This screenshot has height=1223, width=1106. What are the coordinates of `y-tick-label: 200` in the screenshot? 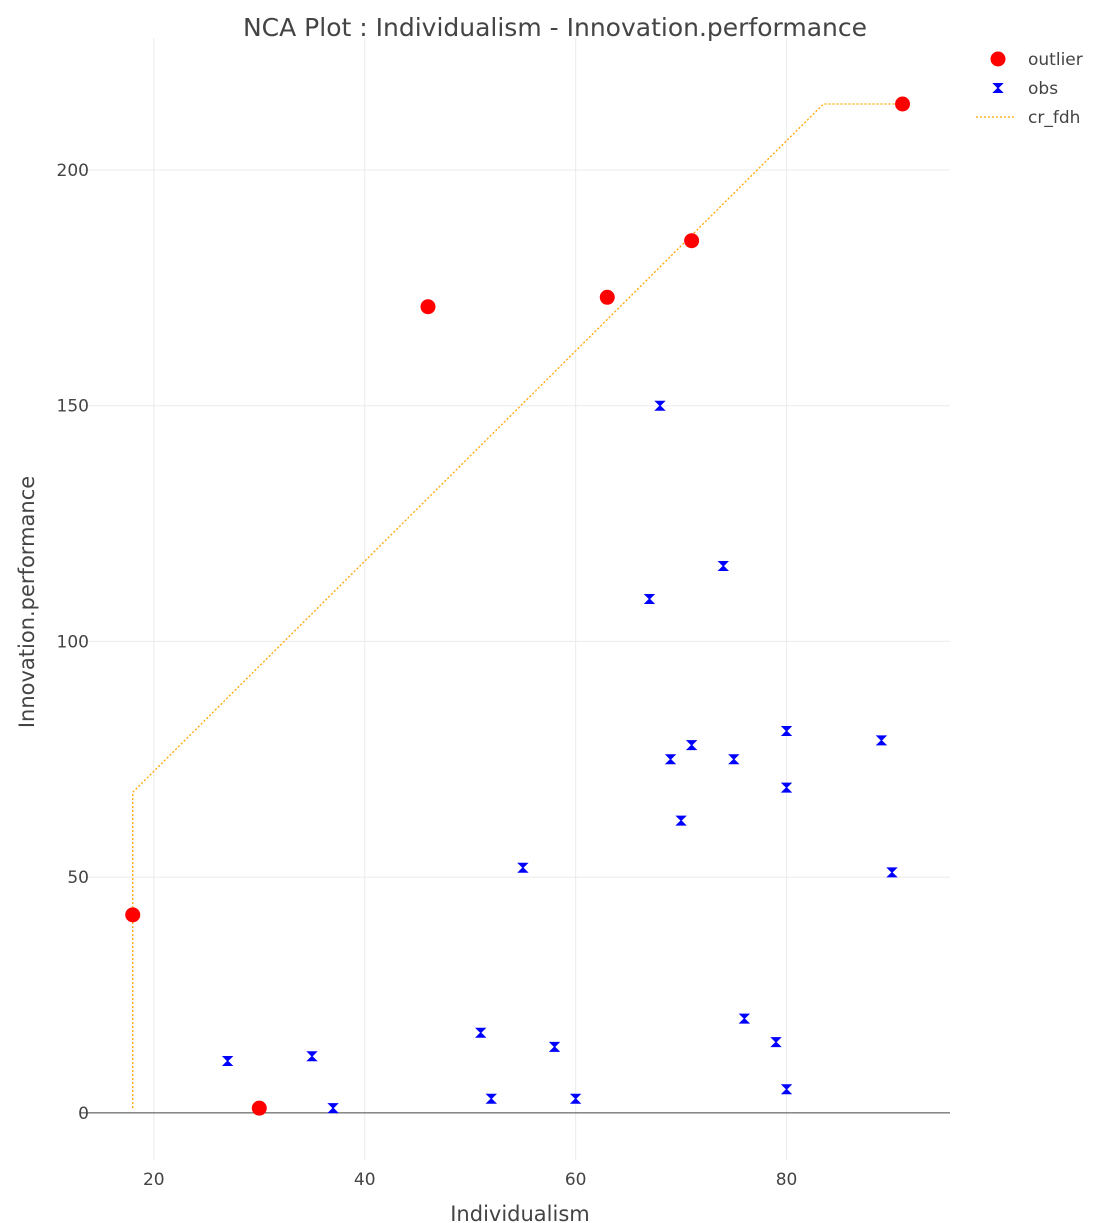 It's located at (73, 171).